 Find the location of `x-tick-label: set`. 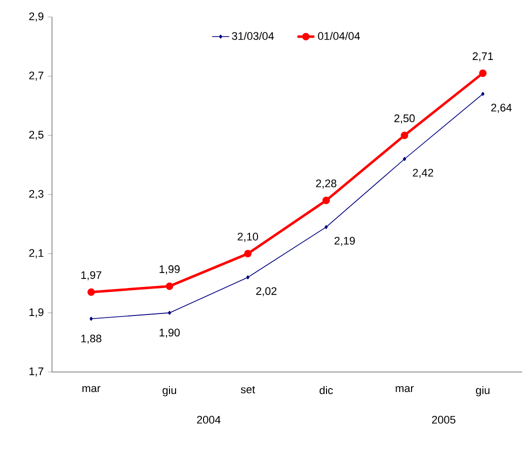

x-tick-label: set is located at coordinates (248, 390).